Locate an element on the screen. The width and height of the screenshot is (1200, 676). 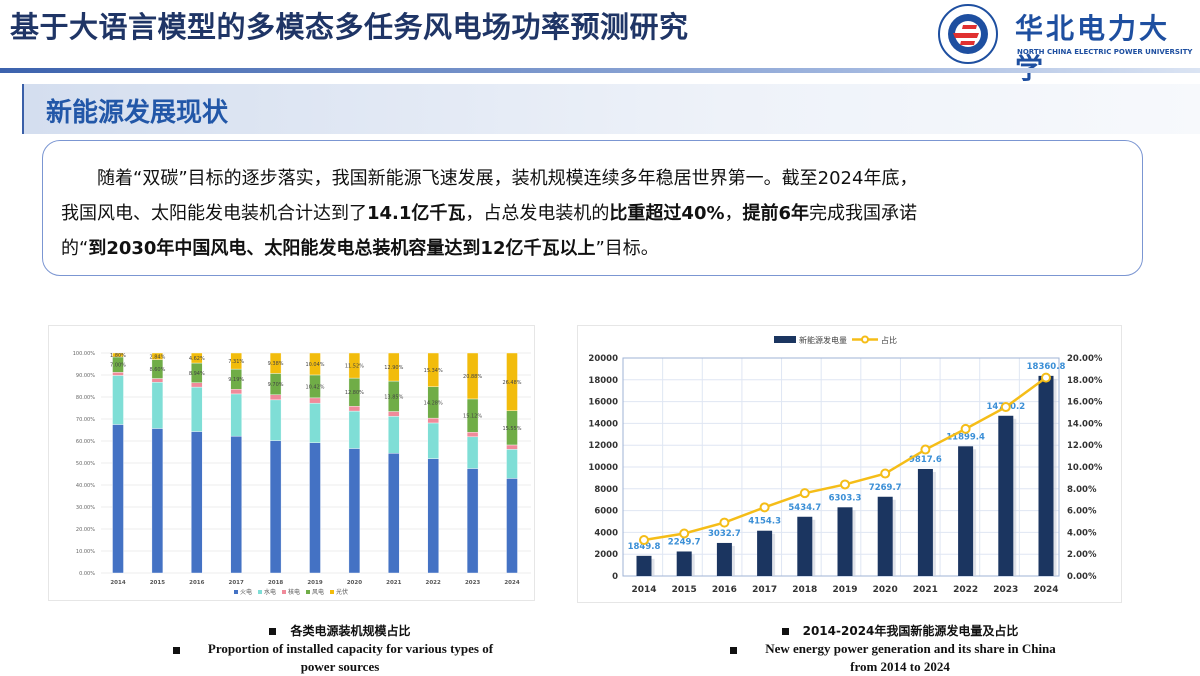
y-tick-label: 2000 is located at coordinates (606, 555).